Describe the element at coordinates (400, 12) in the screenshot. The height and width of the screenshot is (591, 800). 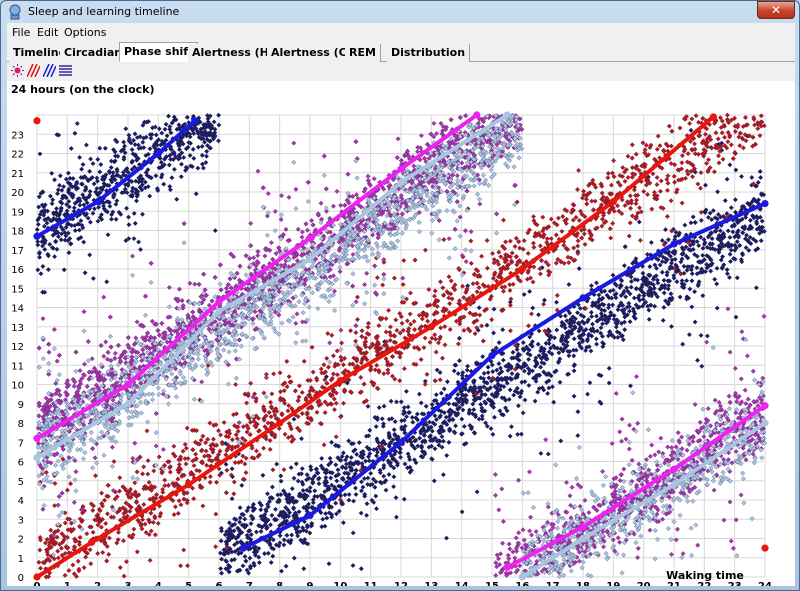
I see `title-bar: Sleep and learning timeline ✕` at that location.